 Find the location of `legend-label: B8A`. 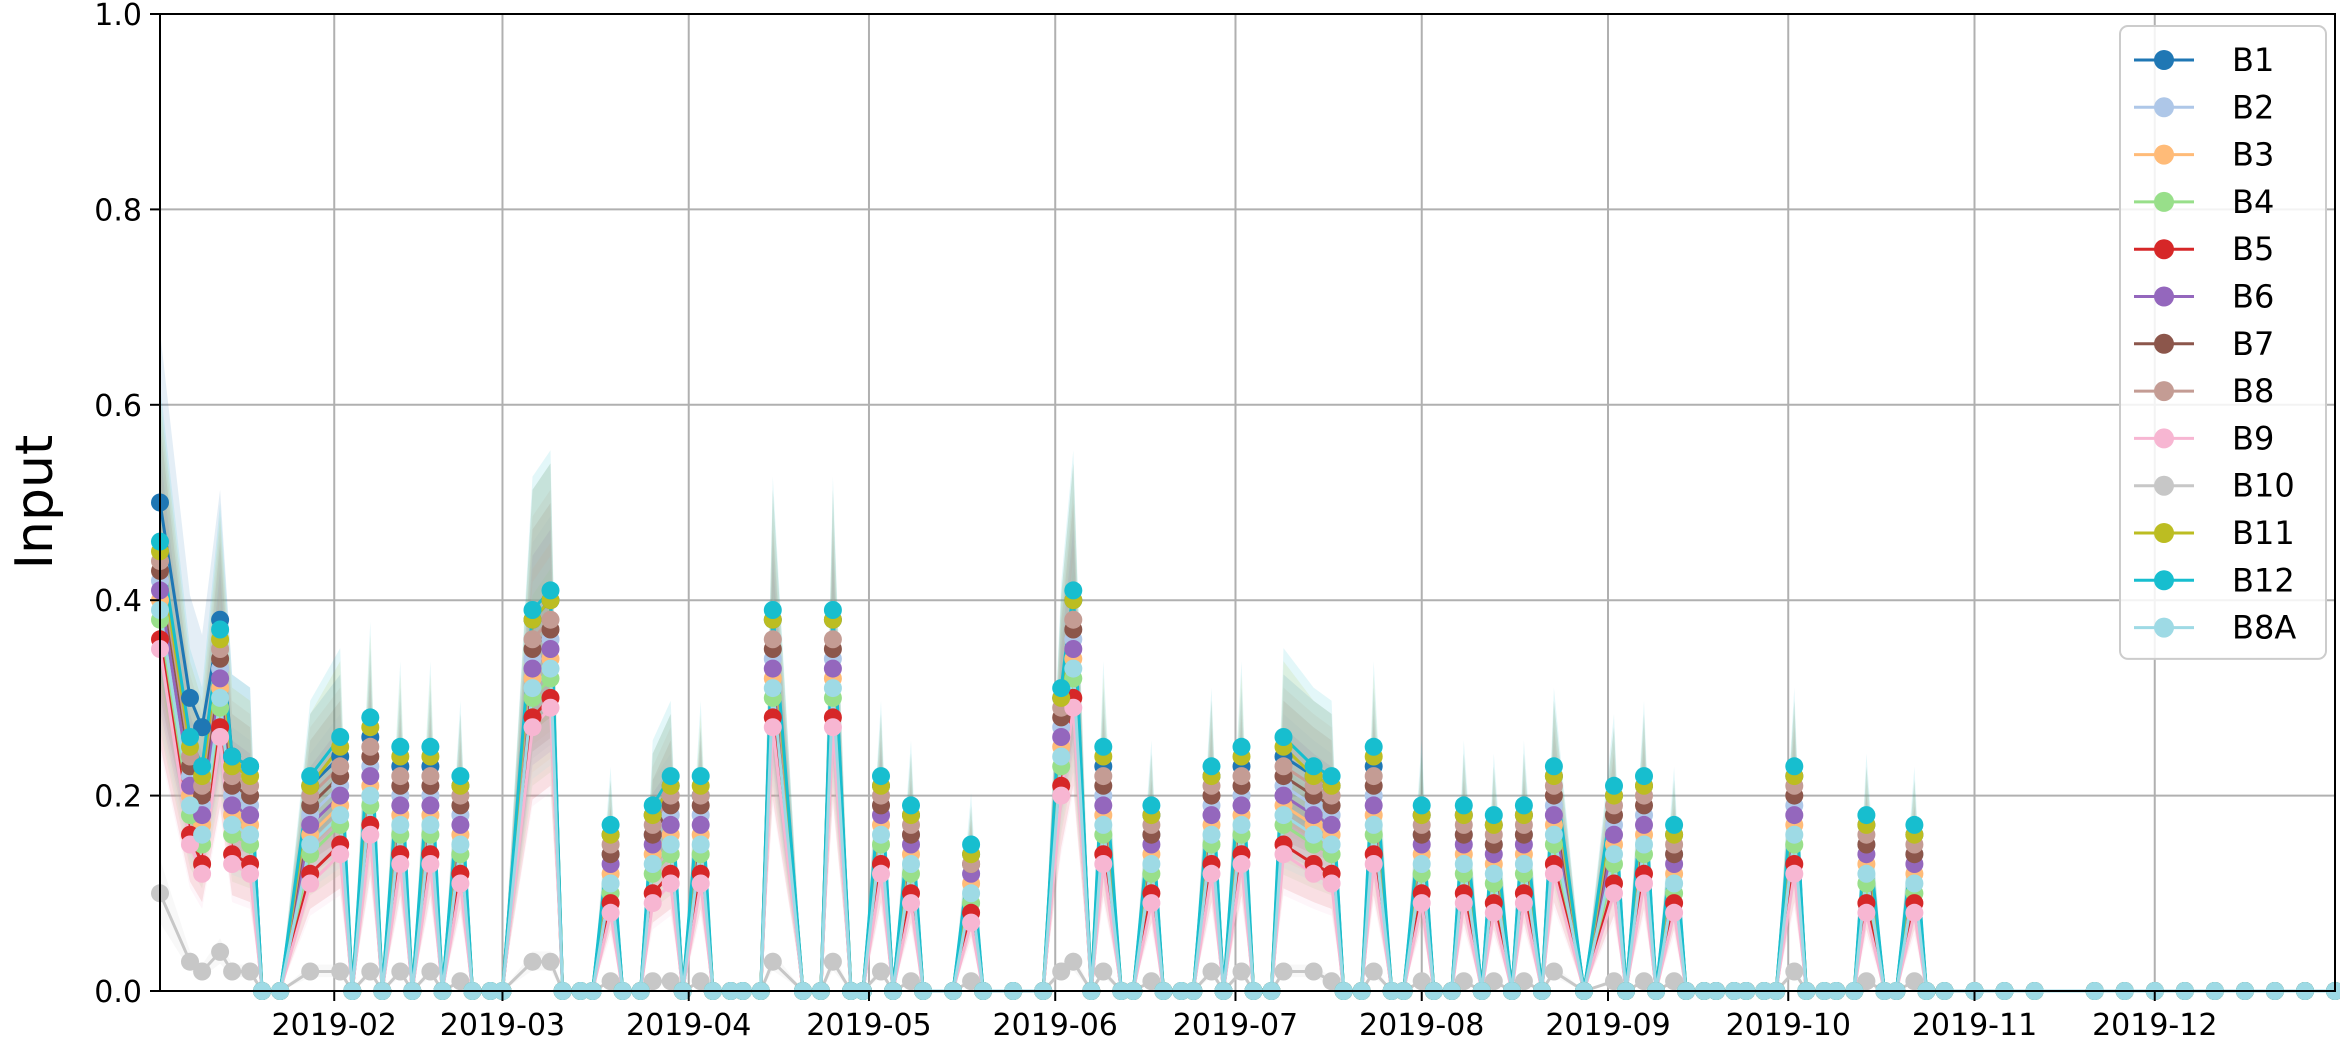

legend-label: B8A is located at coordinates (2264, 628).